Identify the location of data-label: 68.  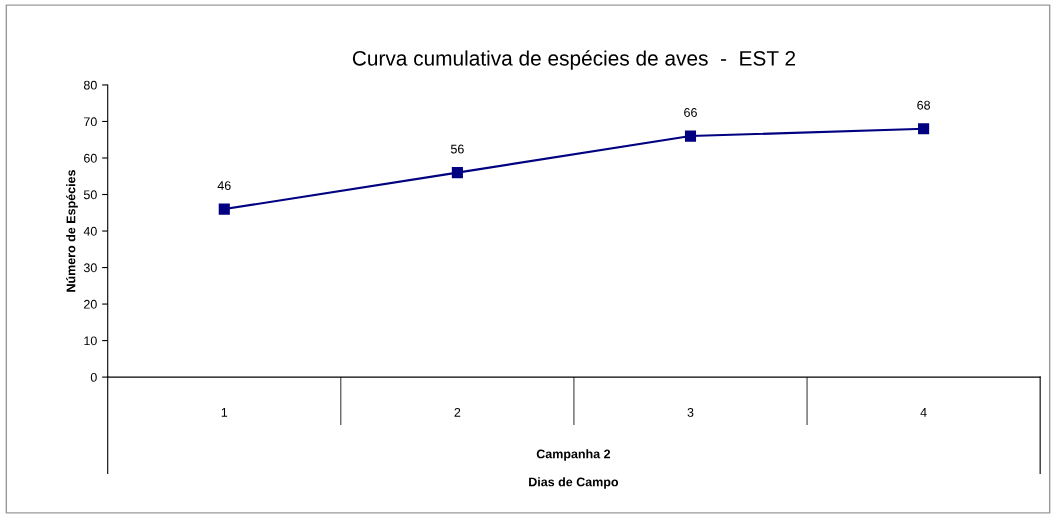
(924, 105).